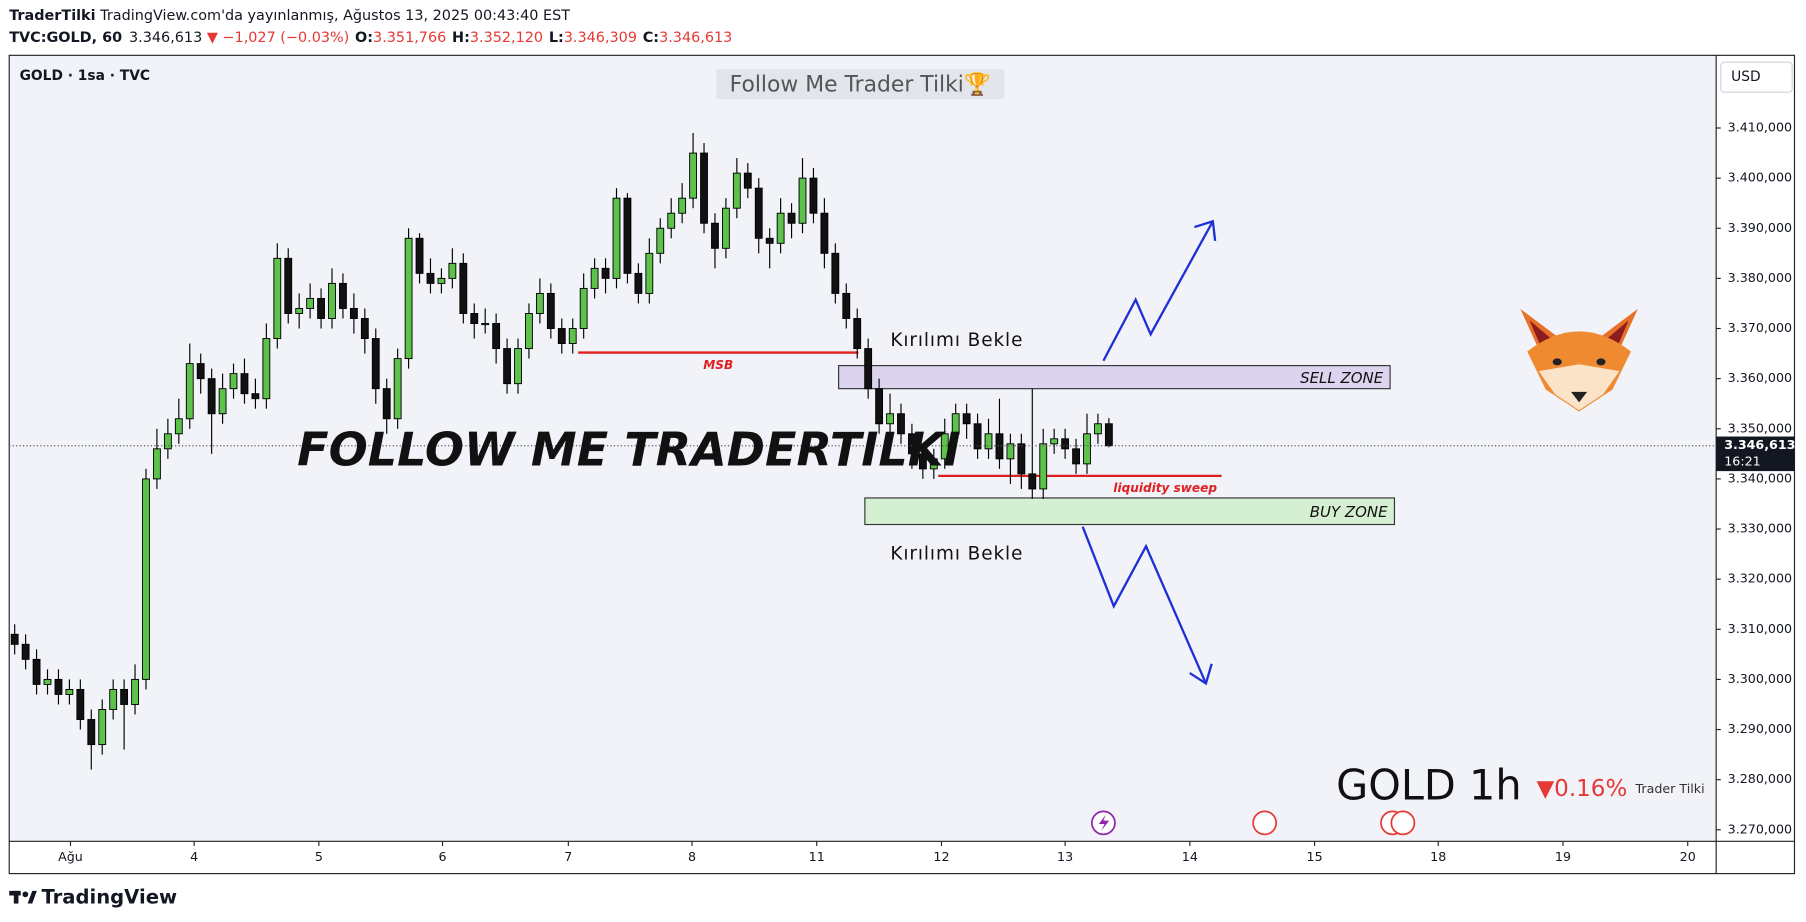  I want to click on x-tick-label: 11, so click(817, 856).